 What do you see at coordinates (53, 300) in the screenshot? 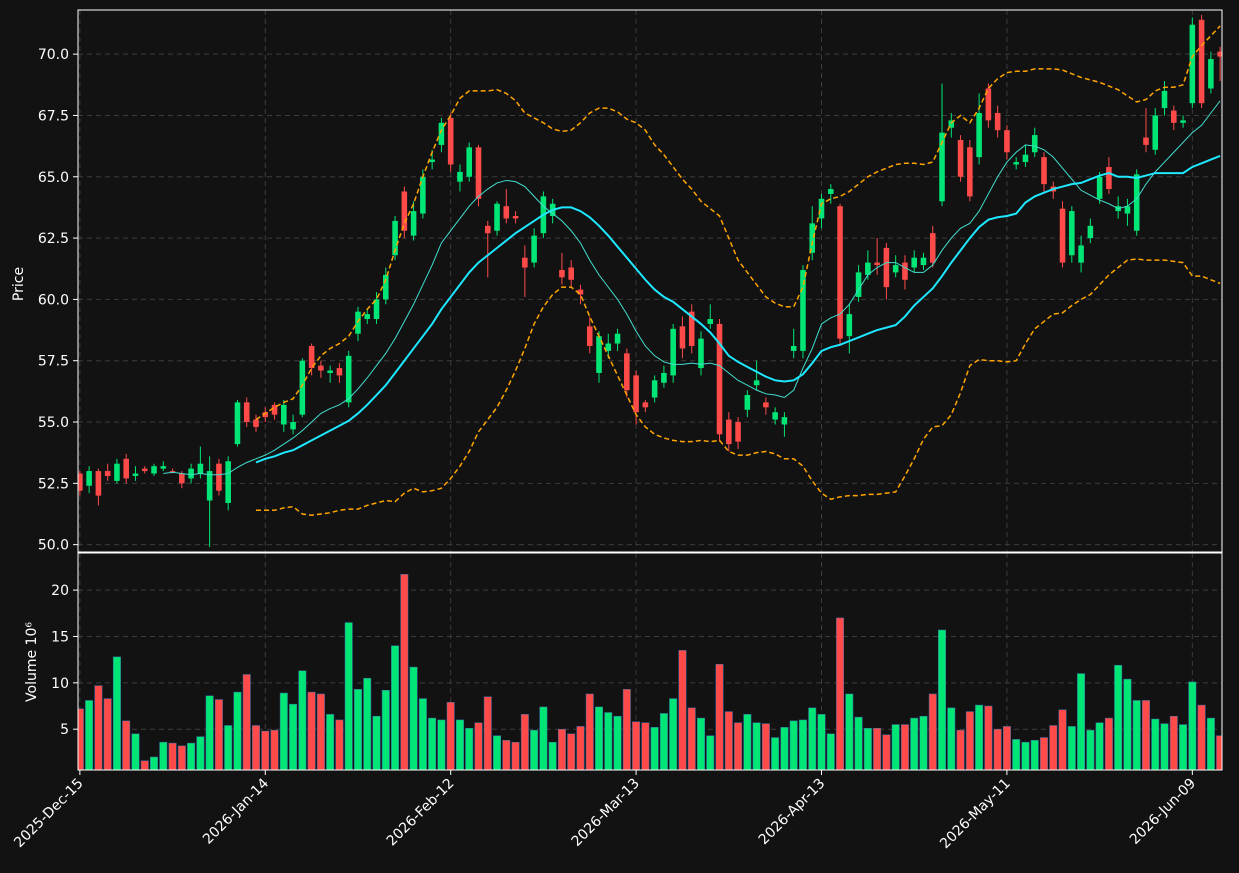
I see `y-tick-label: 60.0` at bounding box center [53, 300].